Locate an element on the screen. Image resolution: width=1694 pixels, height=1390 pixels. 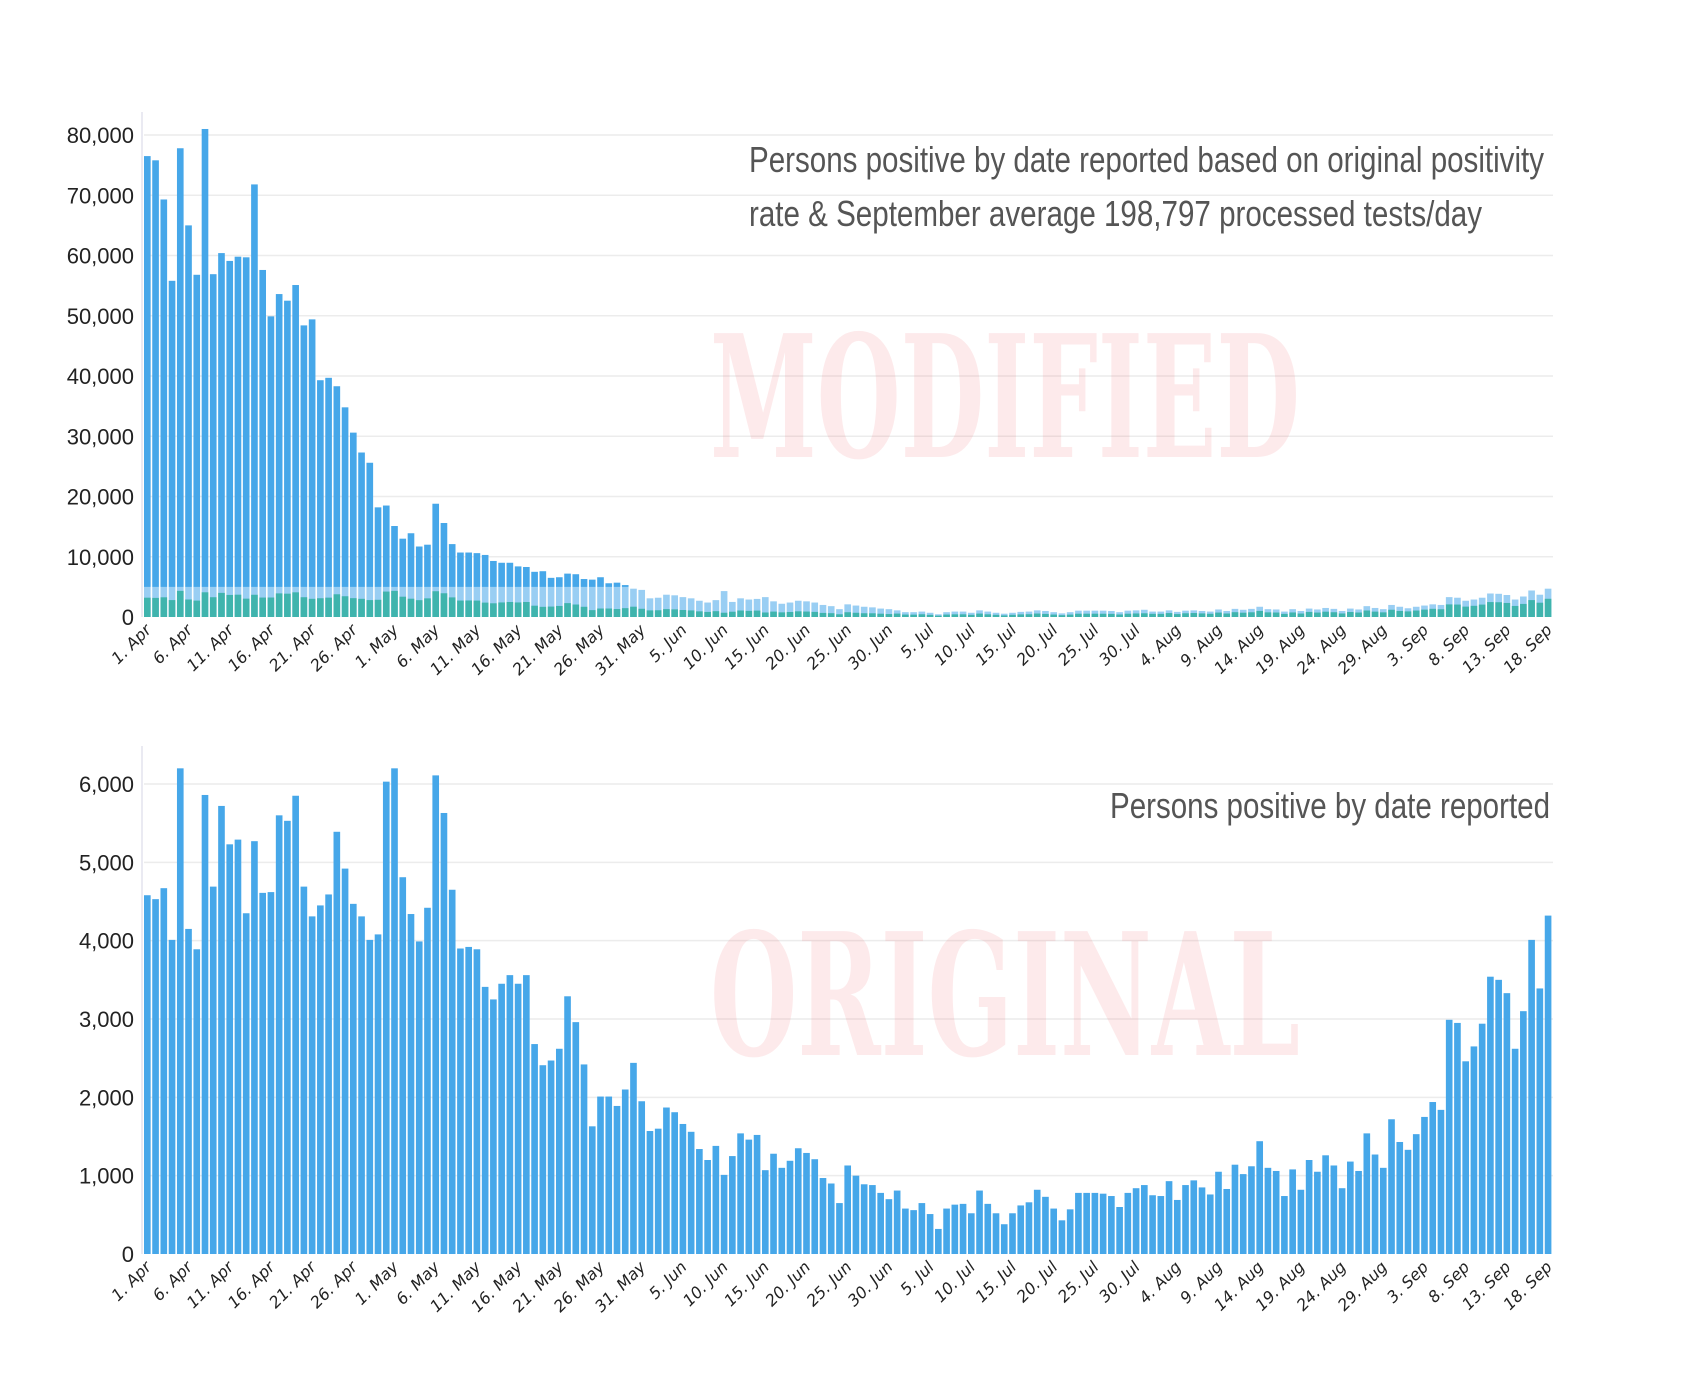
chart-title: Persons positive by date reported is located at coordinates (1330, 805).